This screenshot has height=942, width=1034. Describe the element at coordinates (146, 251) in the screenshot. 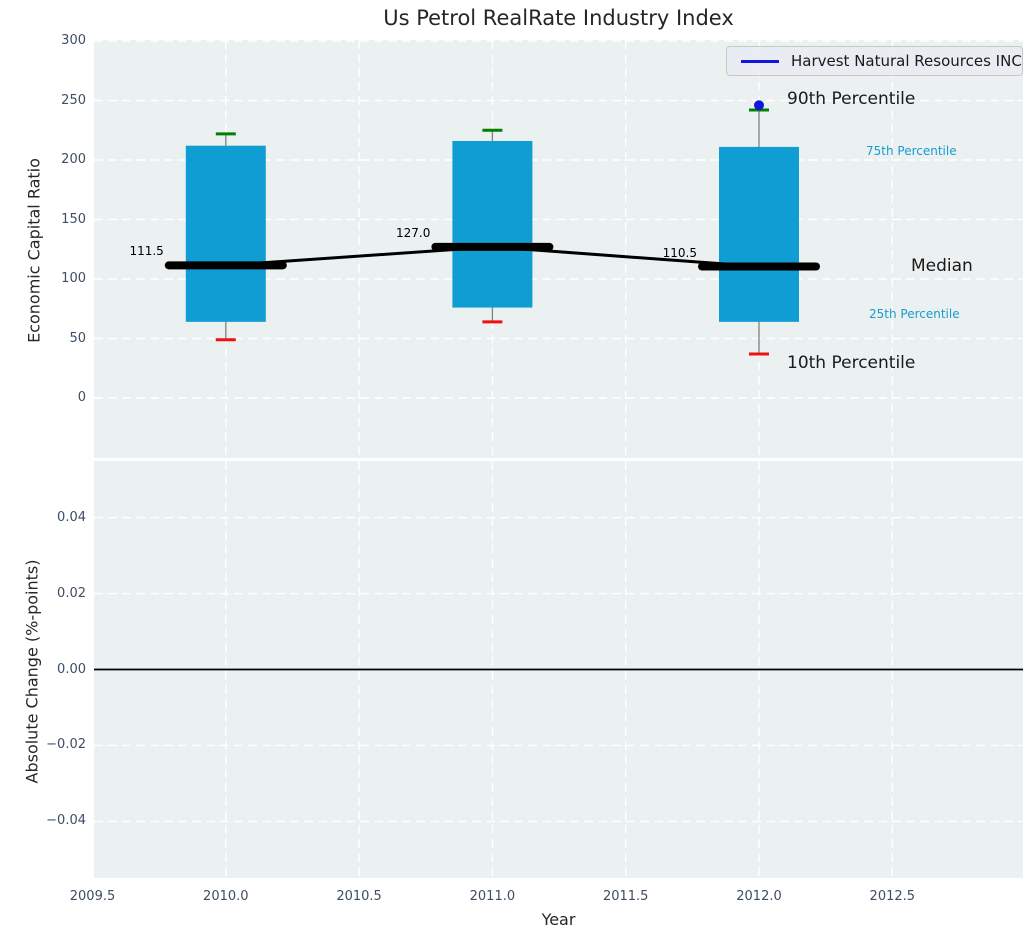

I see `median-value-label: 111.5` at that location.